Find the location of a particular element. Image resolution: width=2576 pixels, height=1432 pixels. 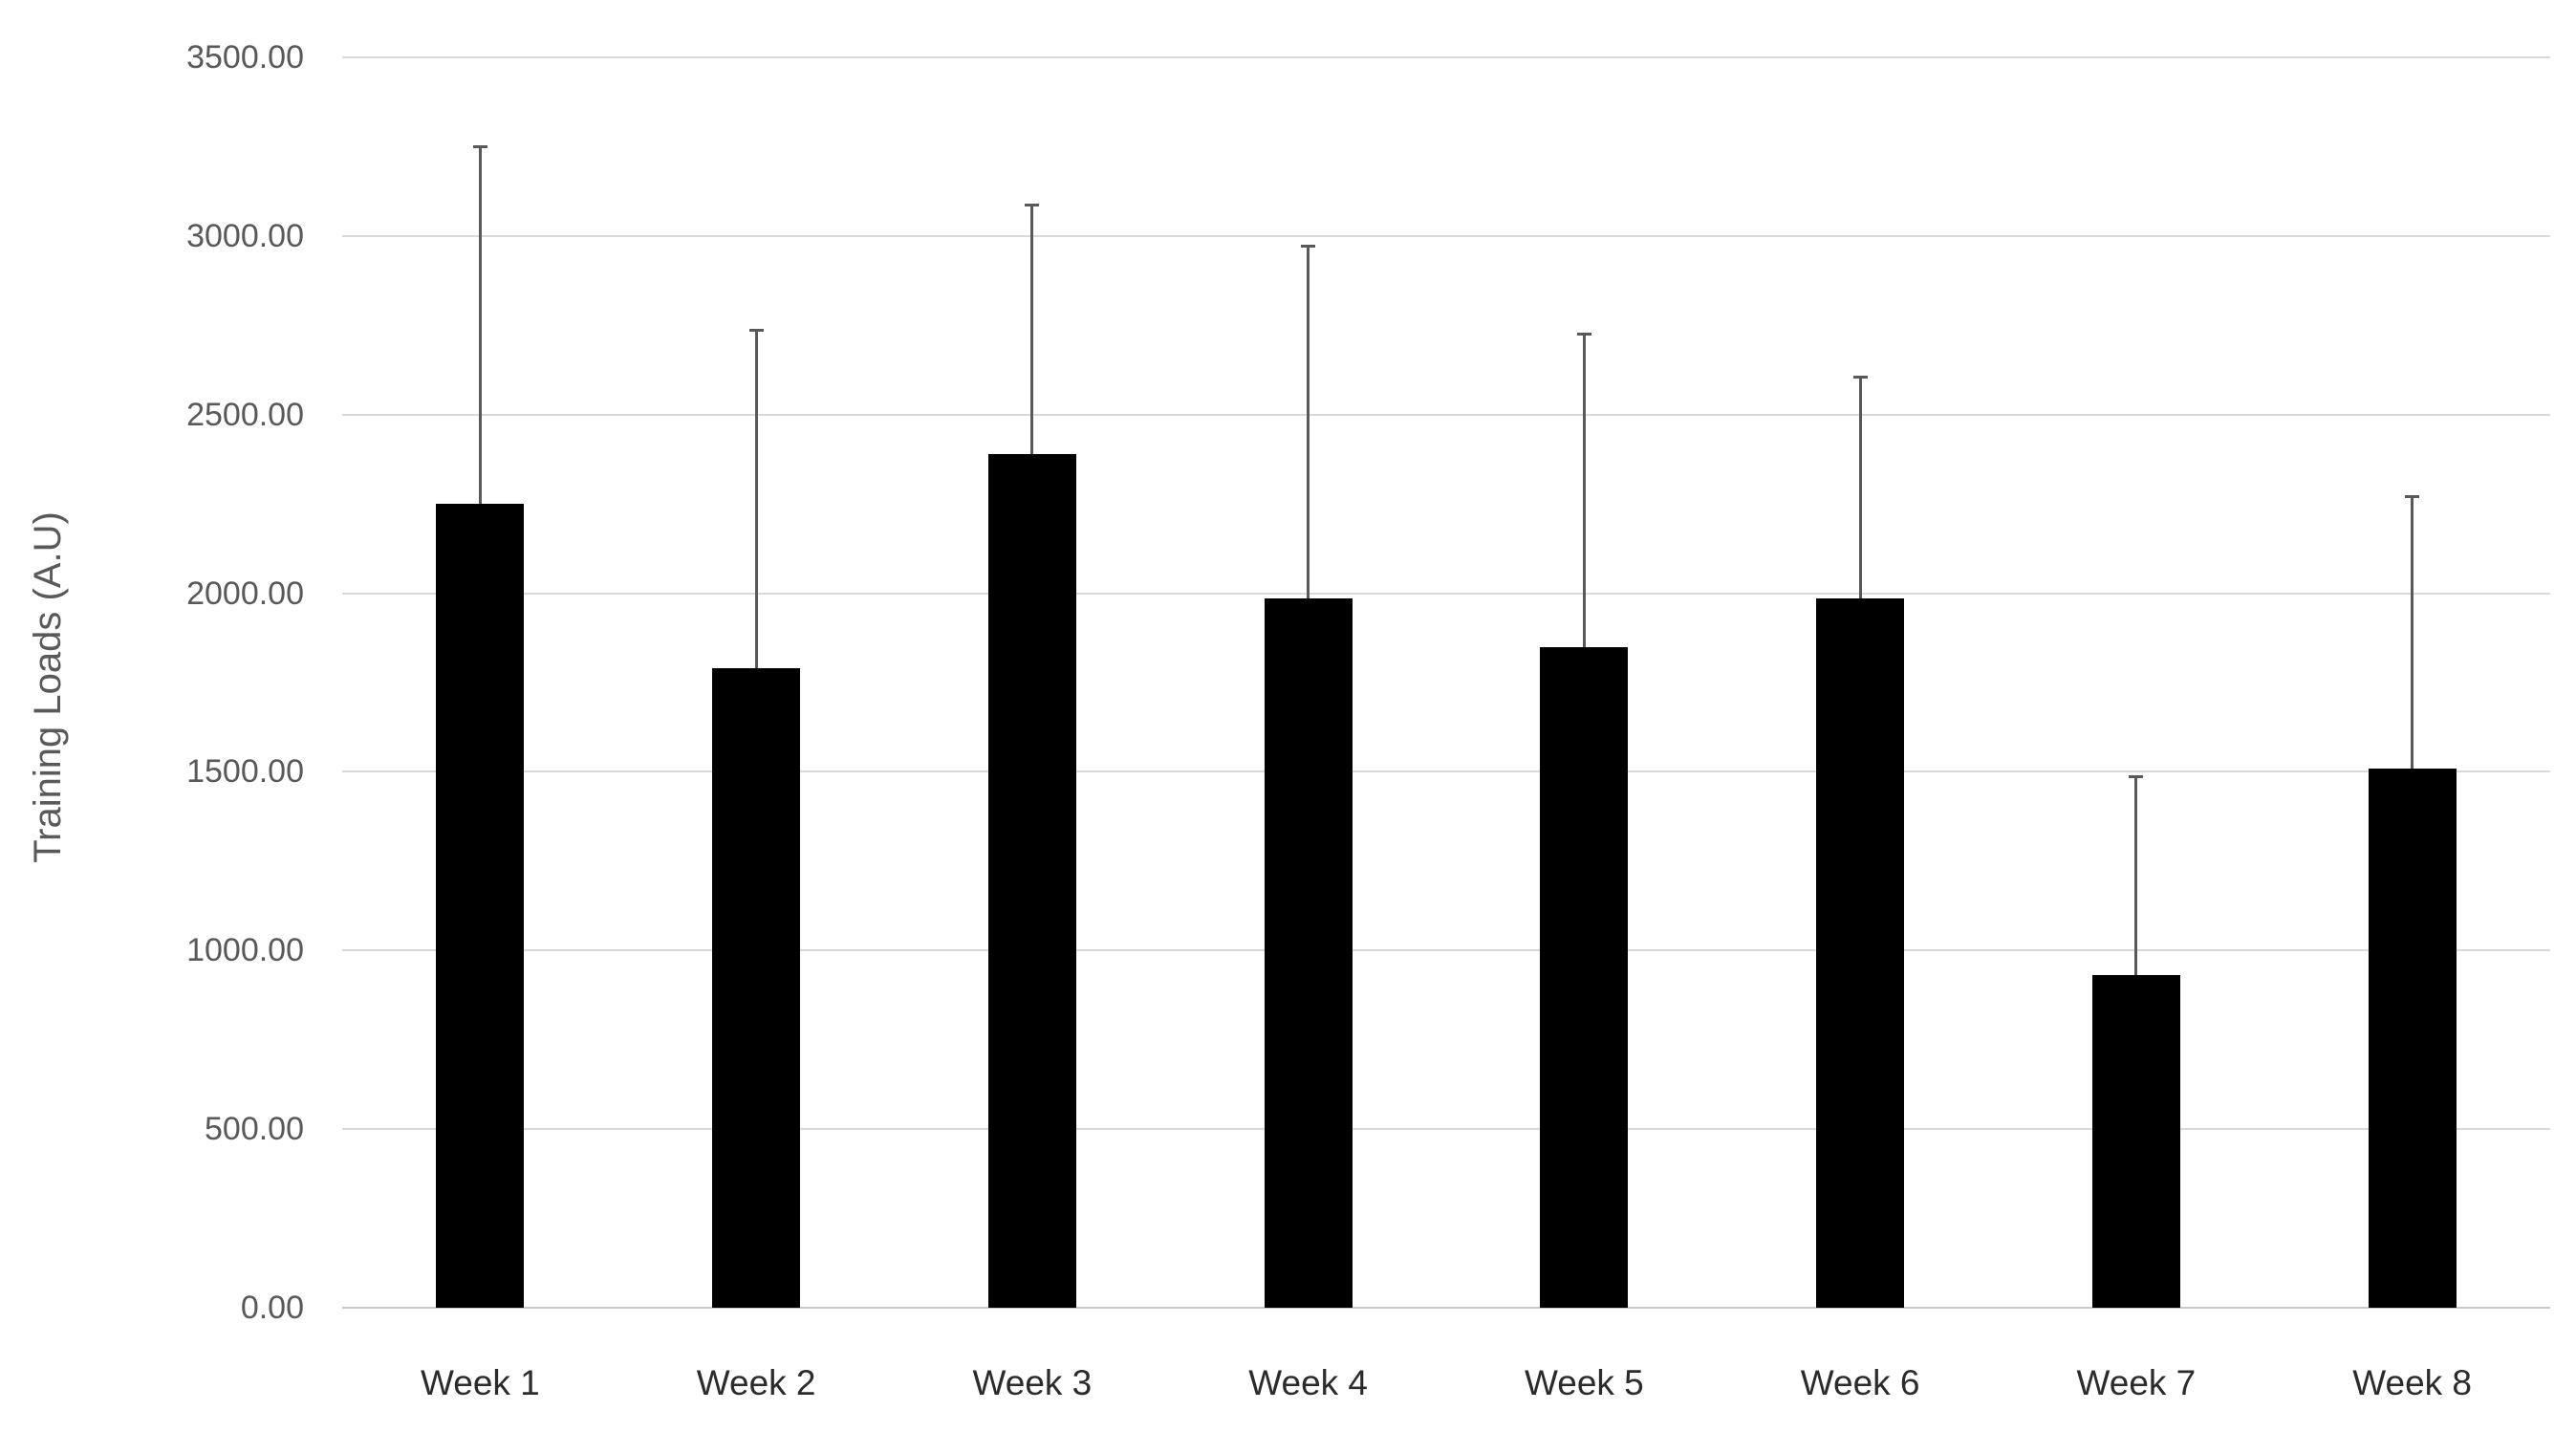

x-tick-label: Week 2 is located at coordinates (756, 1382).